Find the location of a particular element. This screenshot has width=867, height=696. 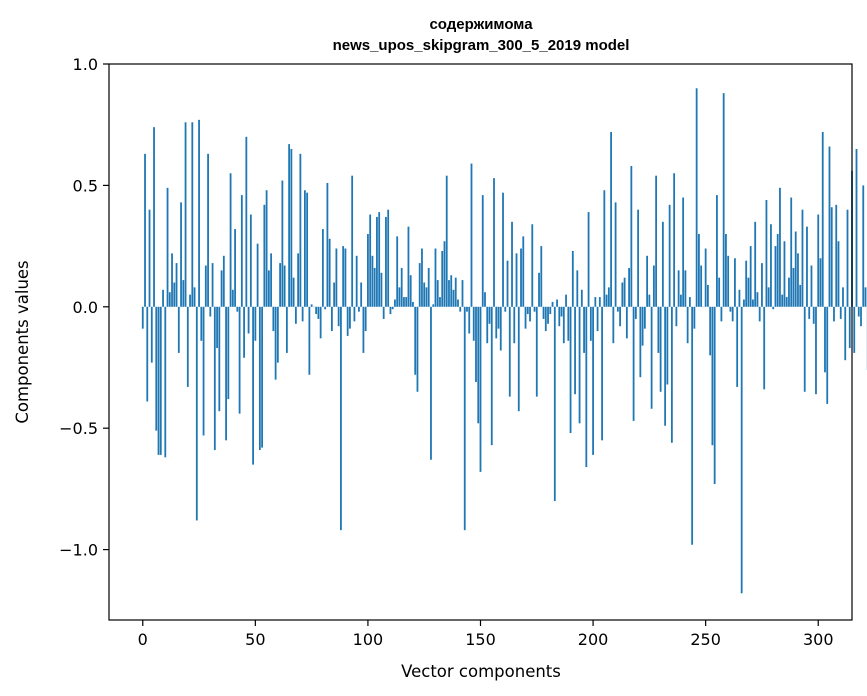

x-tick-label-50: 50 is located at coordinates (255, 639).